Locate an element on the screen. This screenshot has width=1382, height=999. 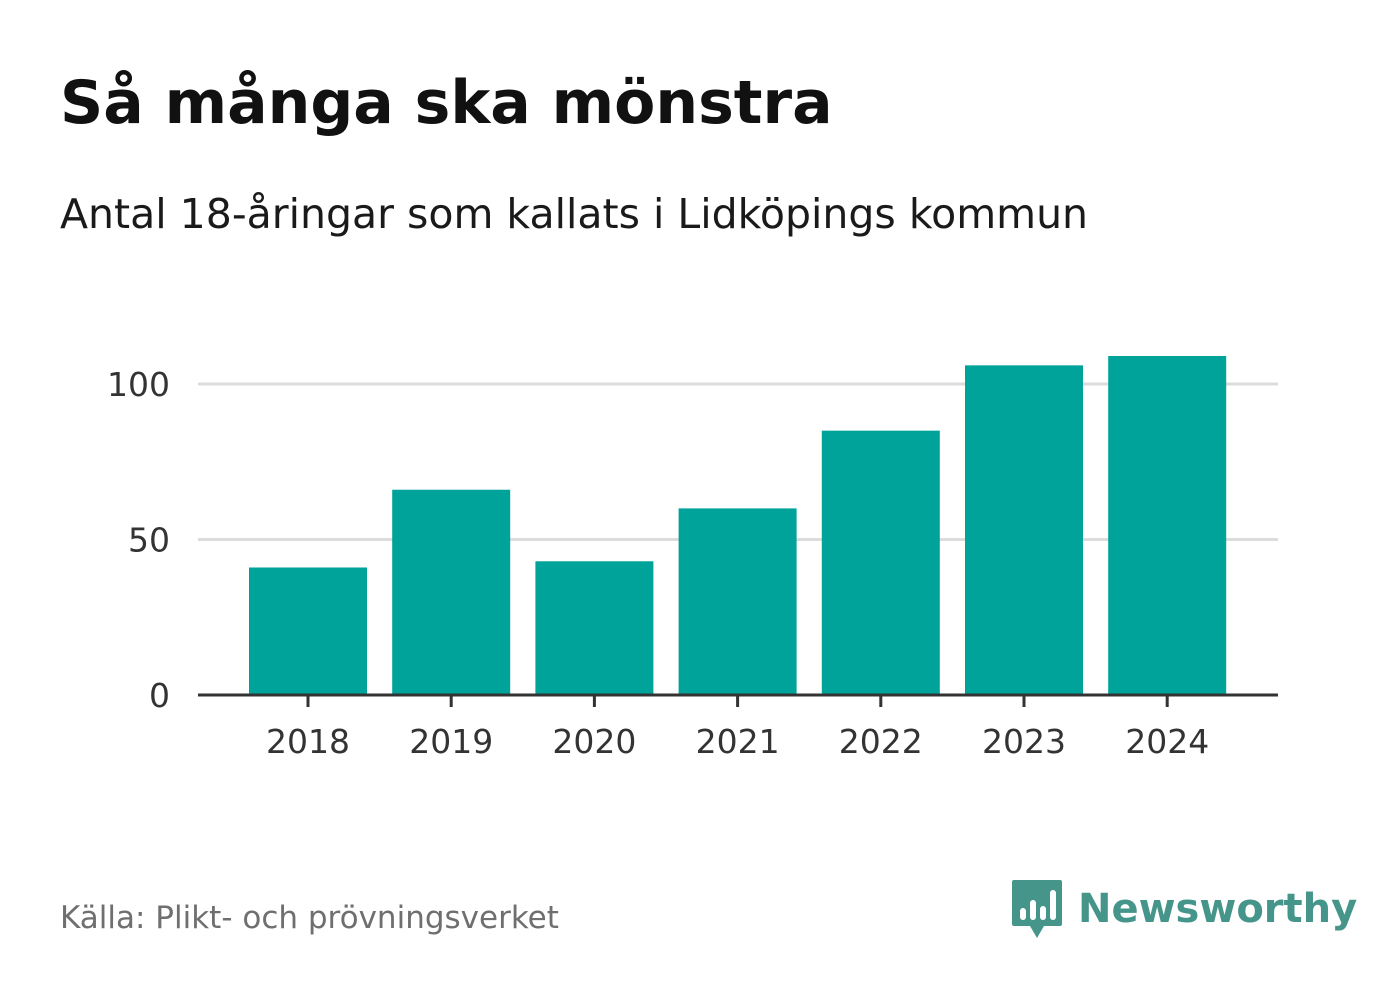
bar-2022 is located at coordinates (880, 562).